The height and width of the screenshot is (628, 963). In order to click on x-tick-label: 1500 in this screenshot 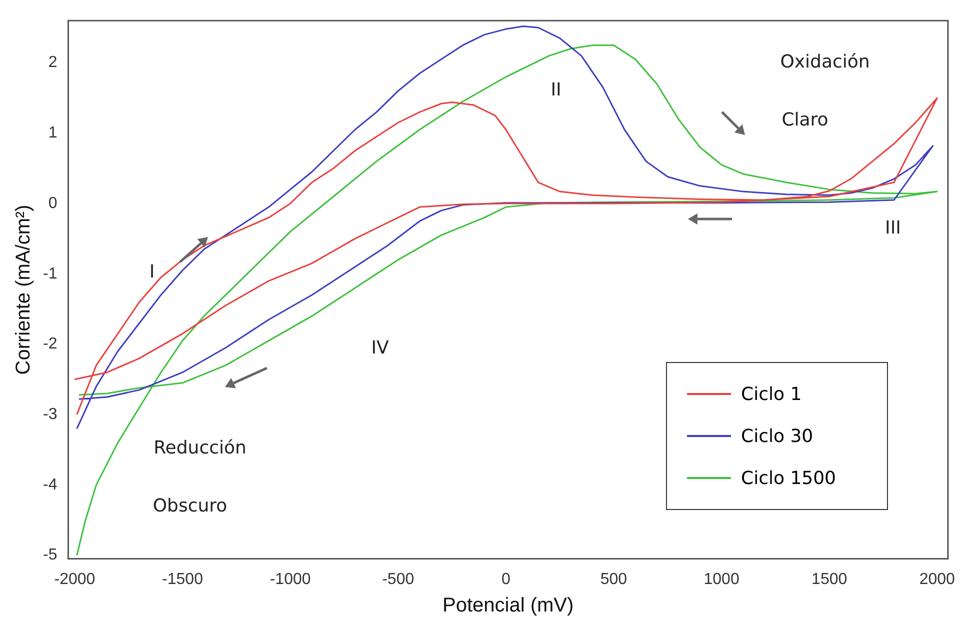, I will do `click(830, 579)`.